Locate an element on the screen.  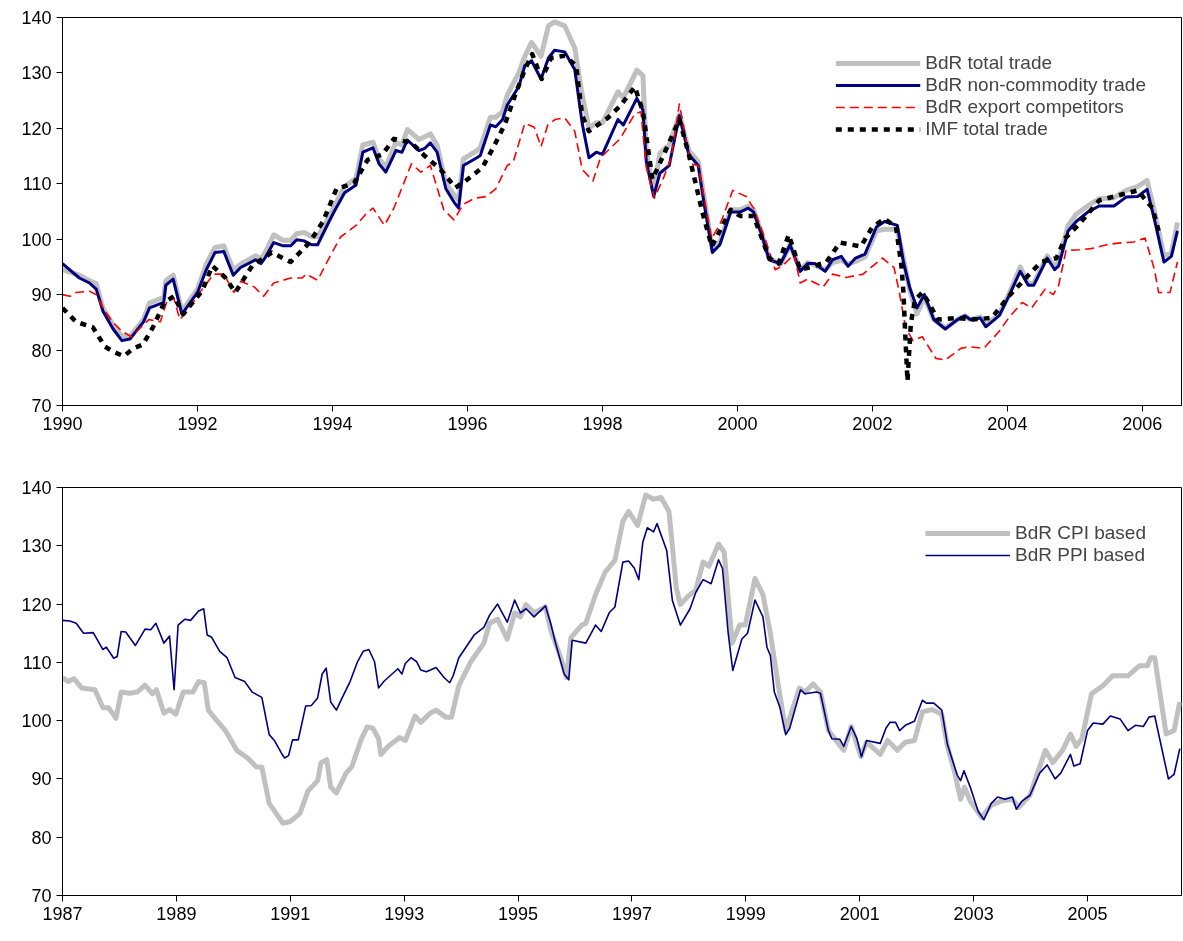
x-tick-label: 2006 is located at coordinates (1142, 423).